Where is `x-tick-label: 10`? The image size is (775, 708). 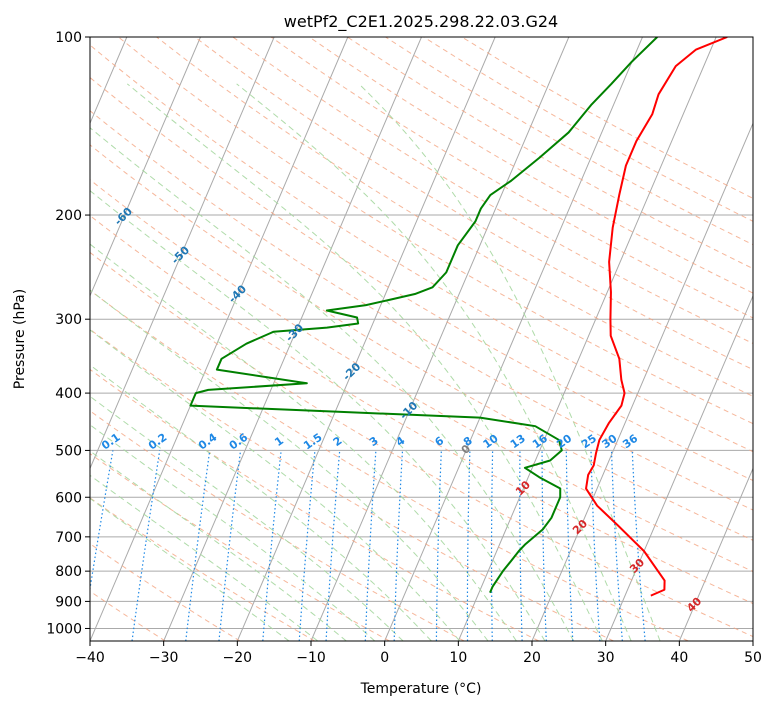
x-tick-label: 10 is located at coordinates (458, 658).